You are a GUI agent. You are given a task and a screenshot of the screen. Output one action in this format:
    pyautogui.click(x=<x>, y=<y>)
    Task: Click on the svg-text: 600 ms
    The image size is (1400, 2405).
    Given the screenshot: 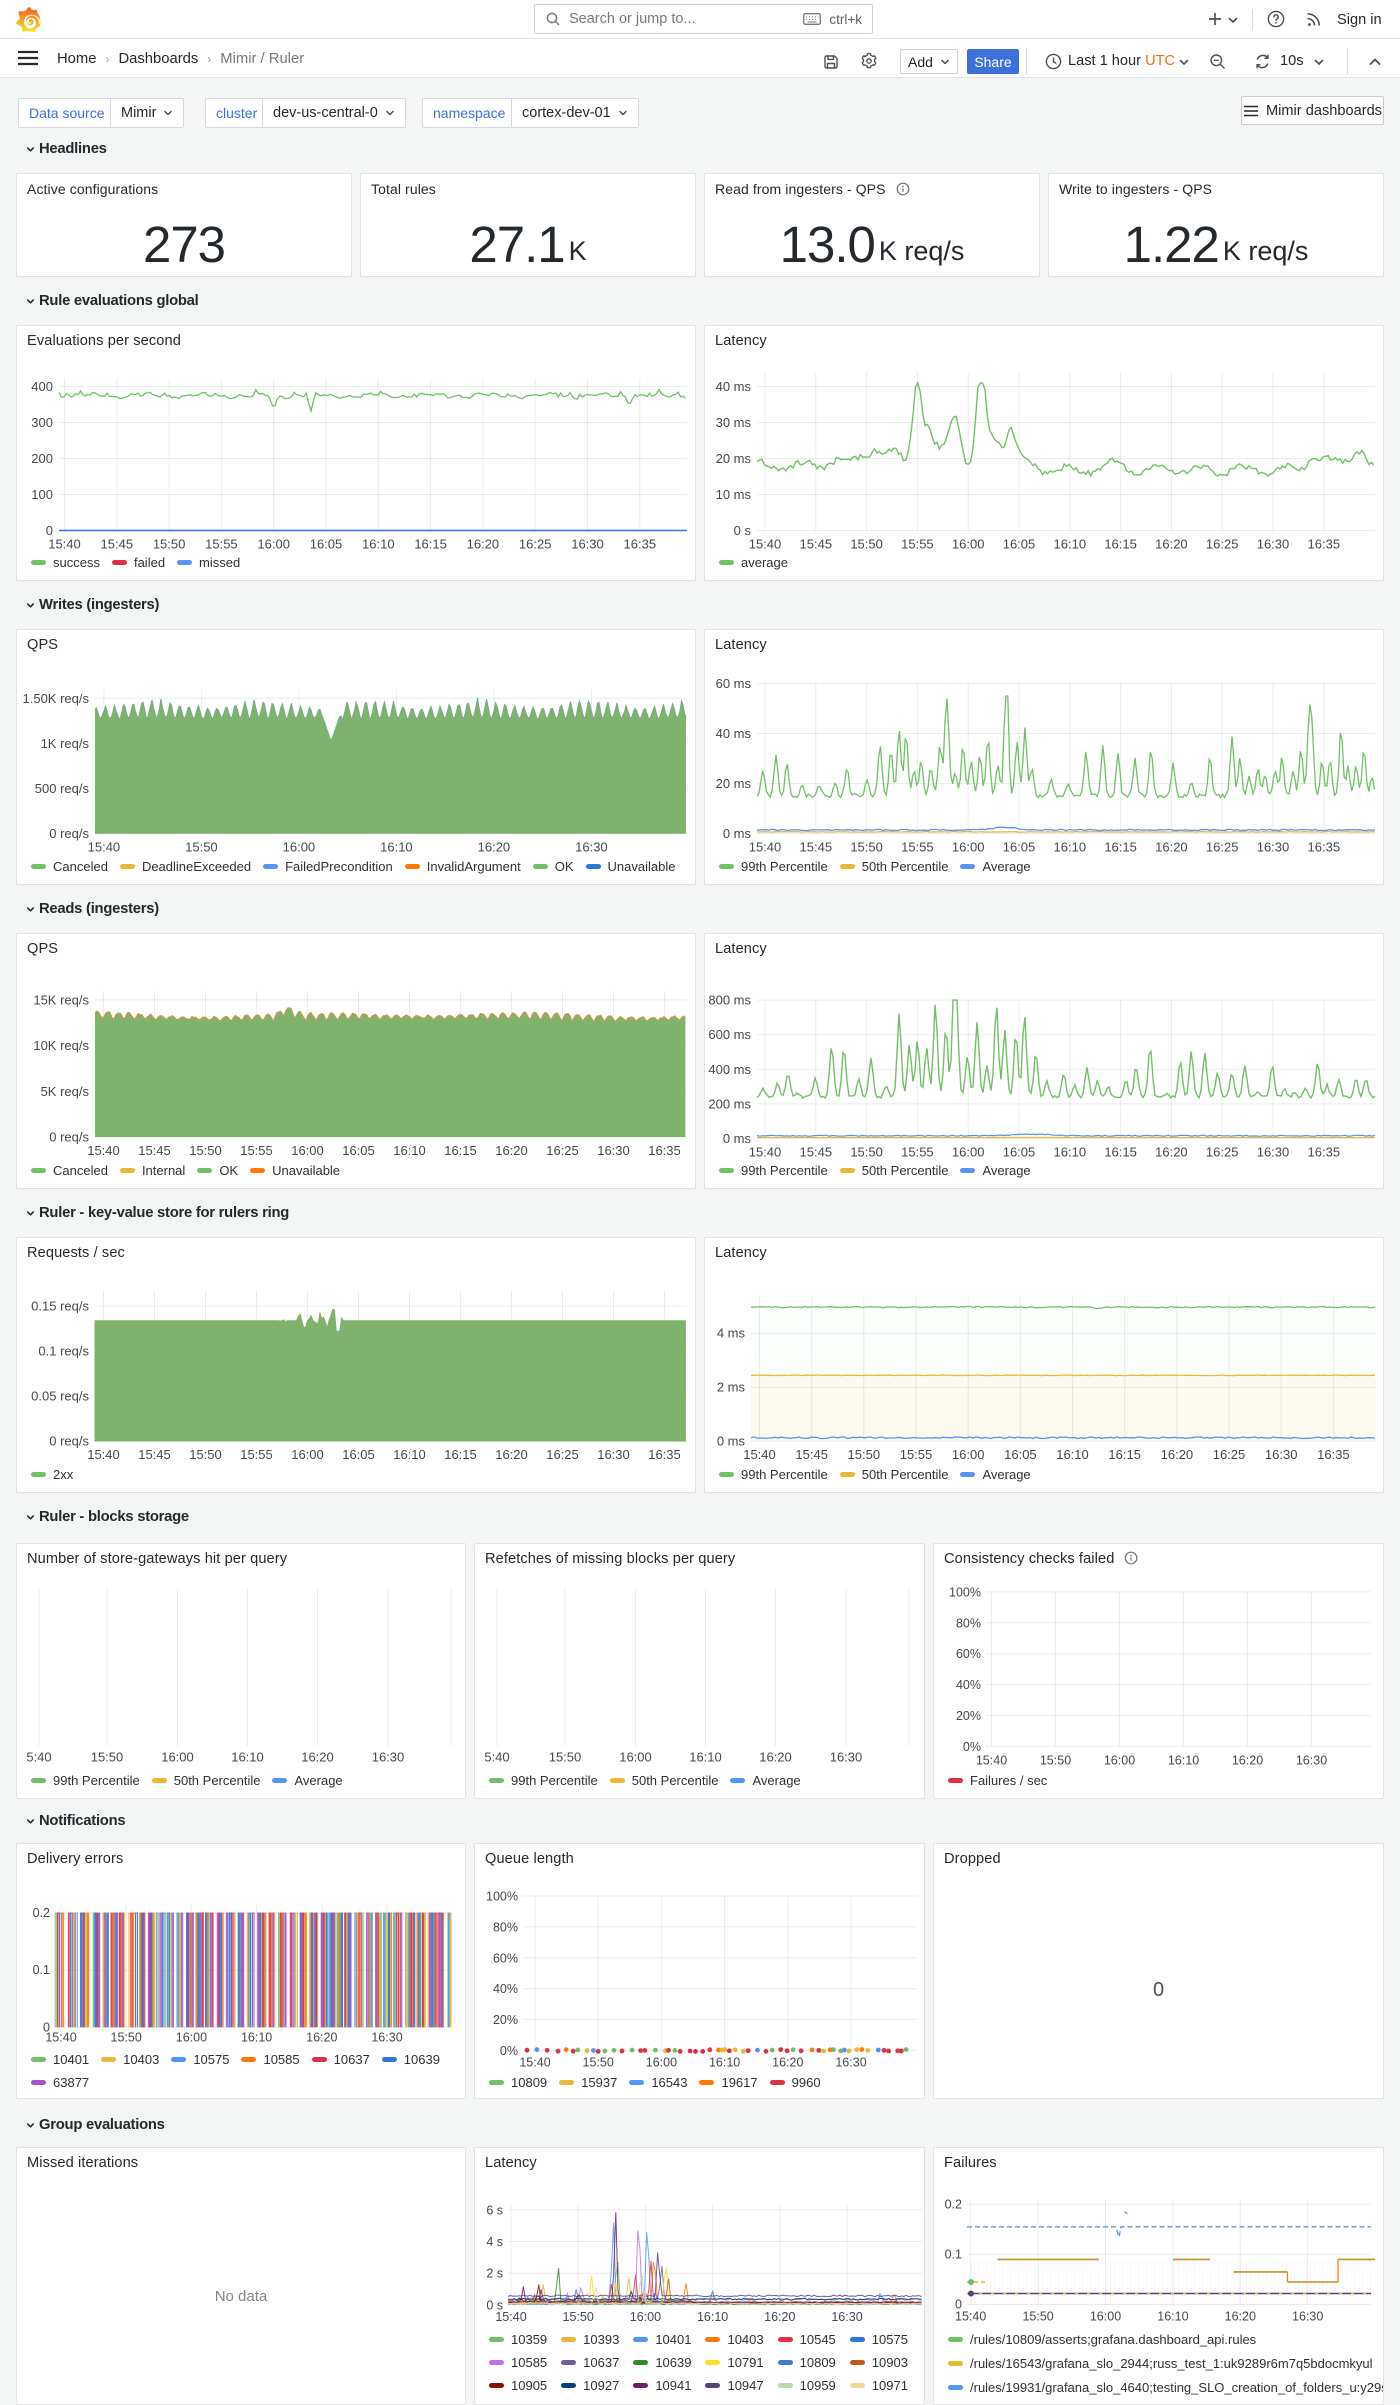 What is the action you would take?
    pyautogui.click(x=729, y=1034)
    